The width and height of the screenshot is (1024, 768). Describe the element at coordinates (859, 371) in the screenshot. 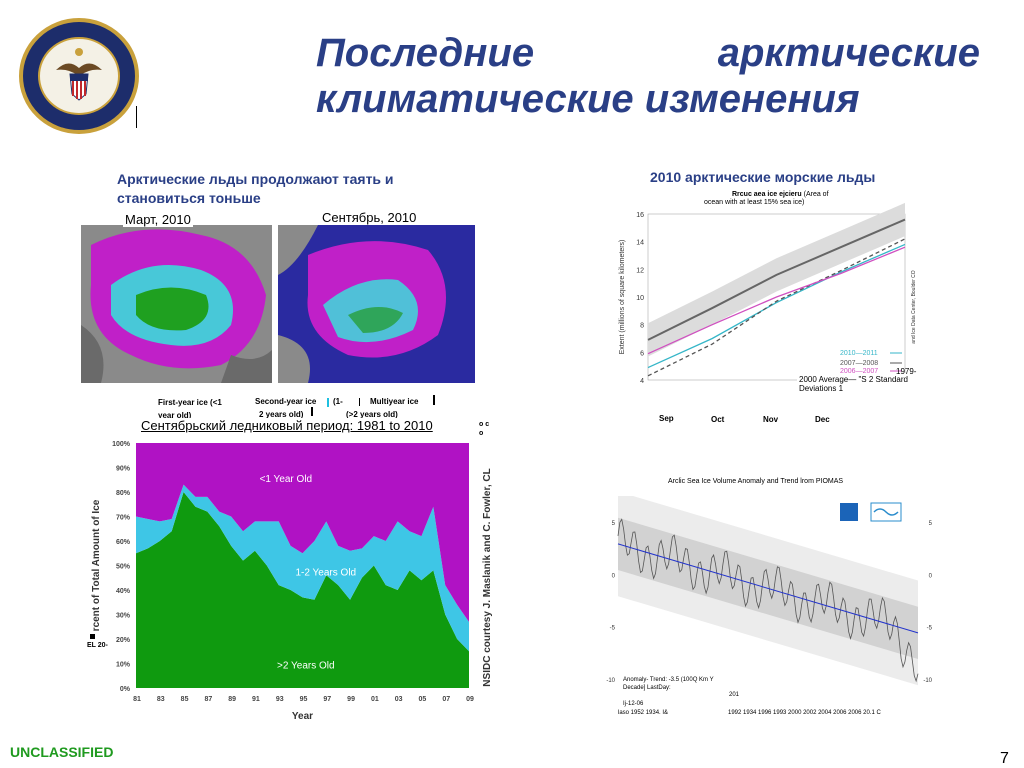

I see `extent-legend-2: 2006—2007` at that location.